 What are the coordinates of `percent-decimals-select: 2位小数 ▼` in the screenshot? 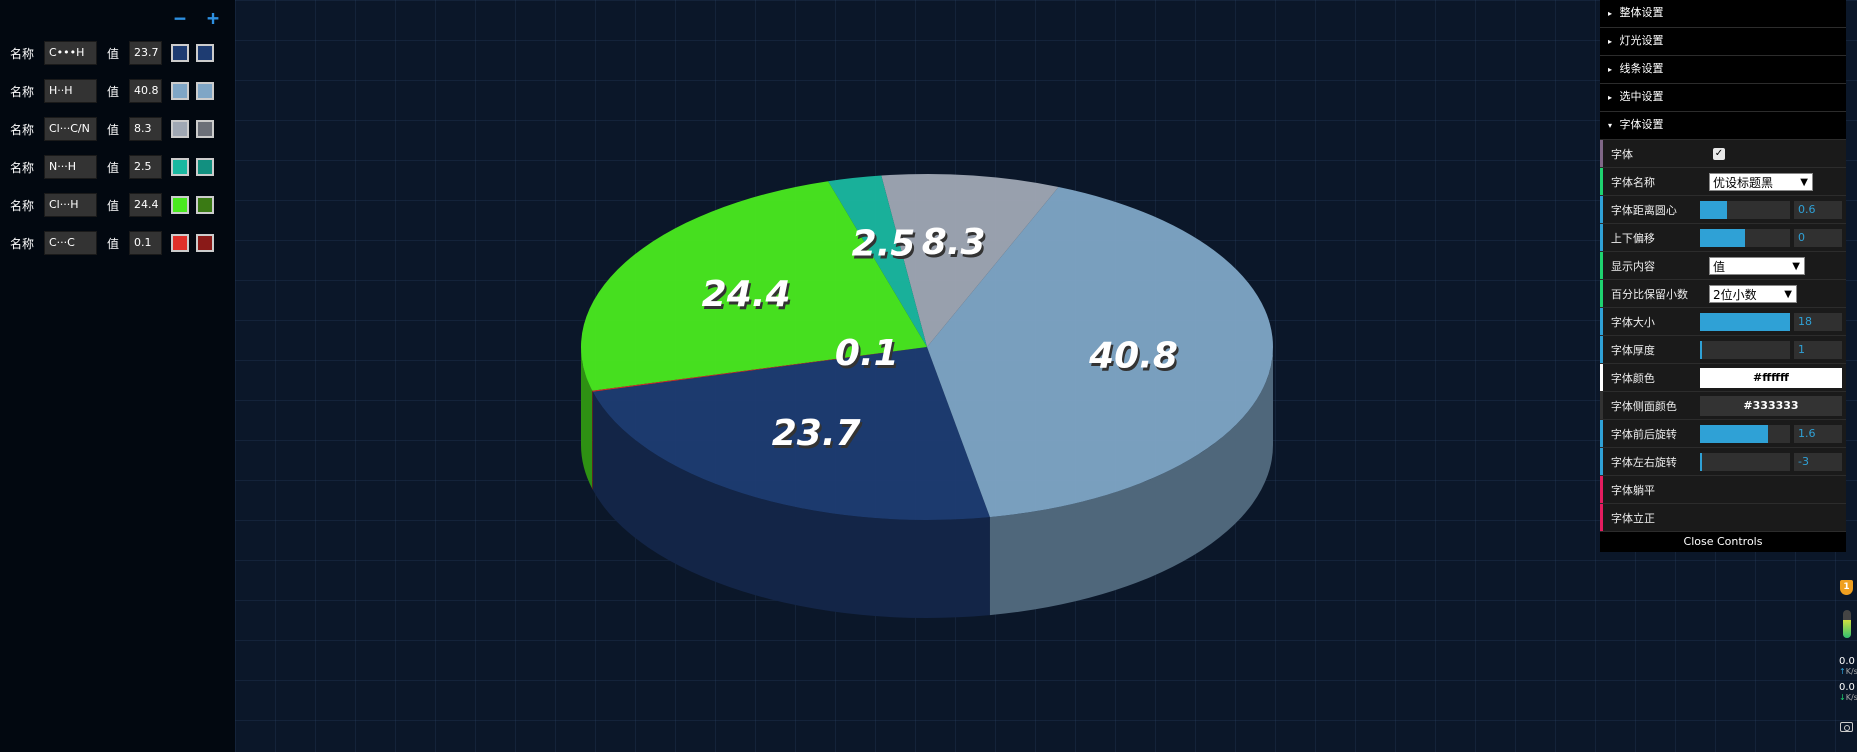 It's located at (1753, 293).